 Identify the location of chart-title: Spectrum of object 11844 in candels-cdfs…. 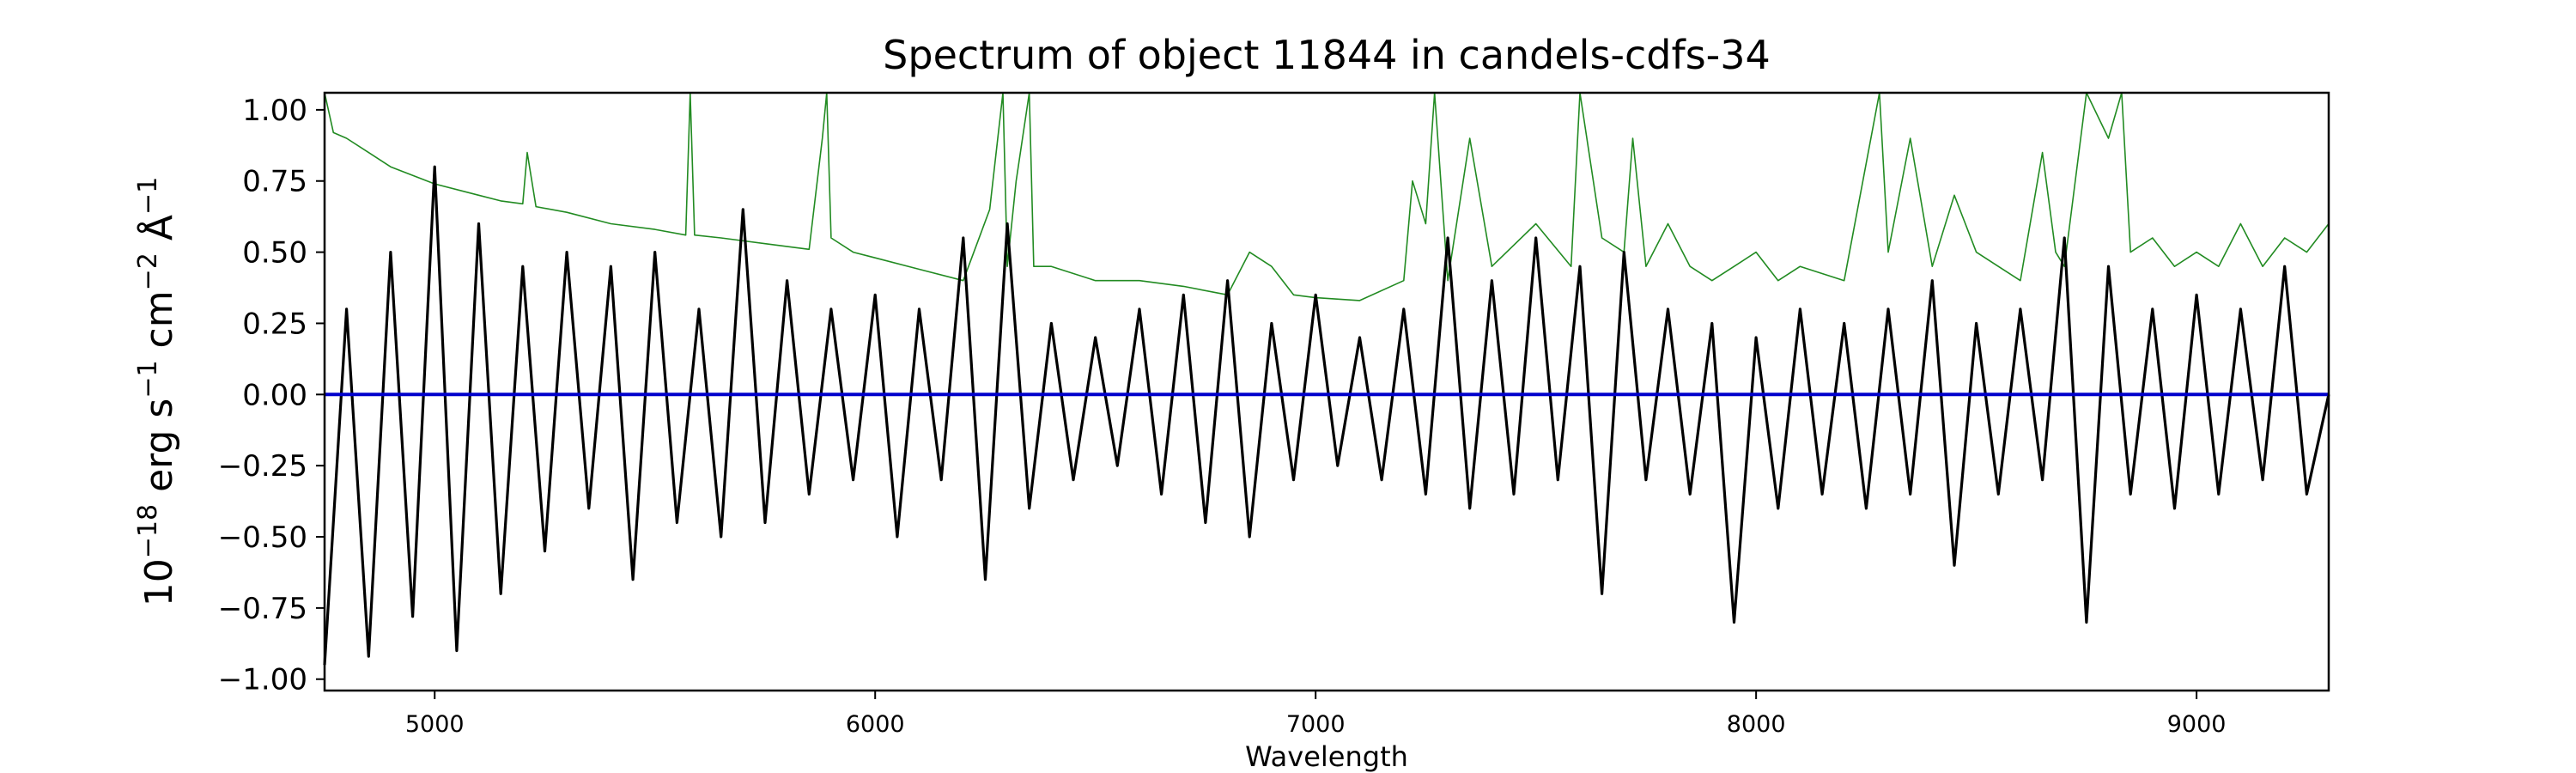
(1327, 55).